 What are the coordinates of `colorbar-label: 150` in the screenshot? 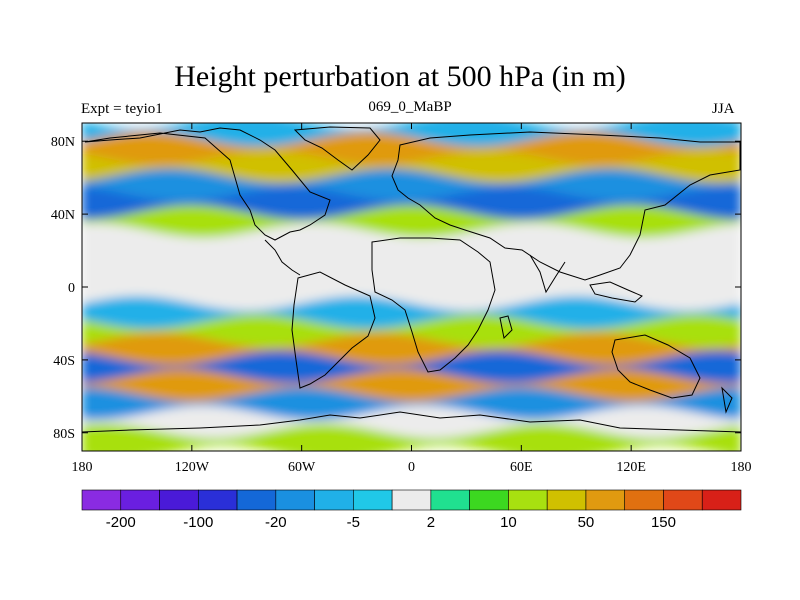 It's located at (663, 522).